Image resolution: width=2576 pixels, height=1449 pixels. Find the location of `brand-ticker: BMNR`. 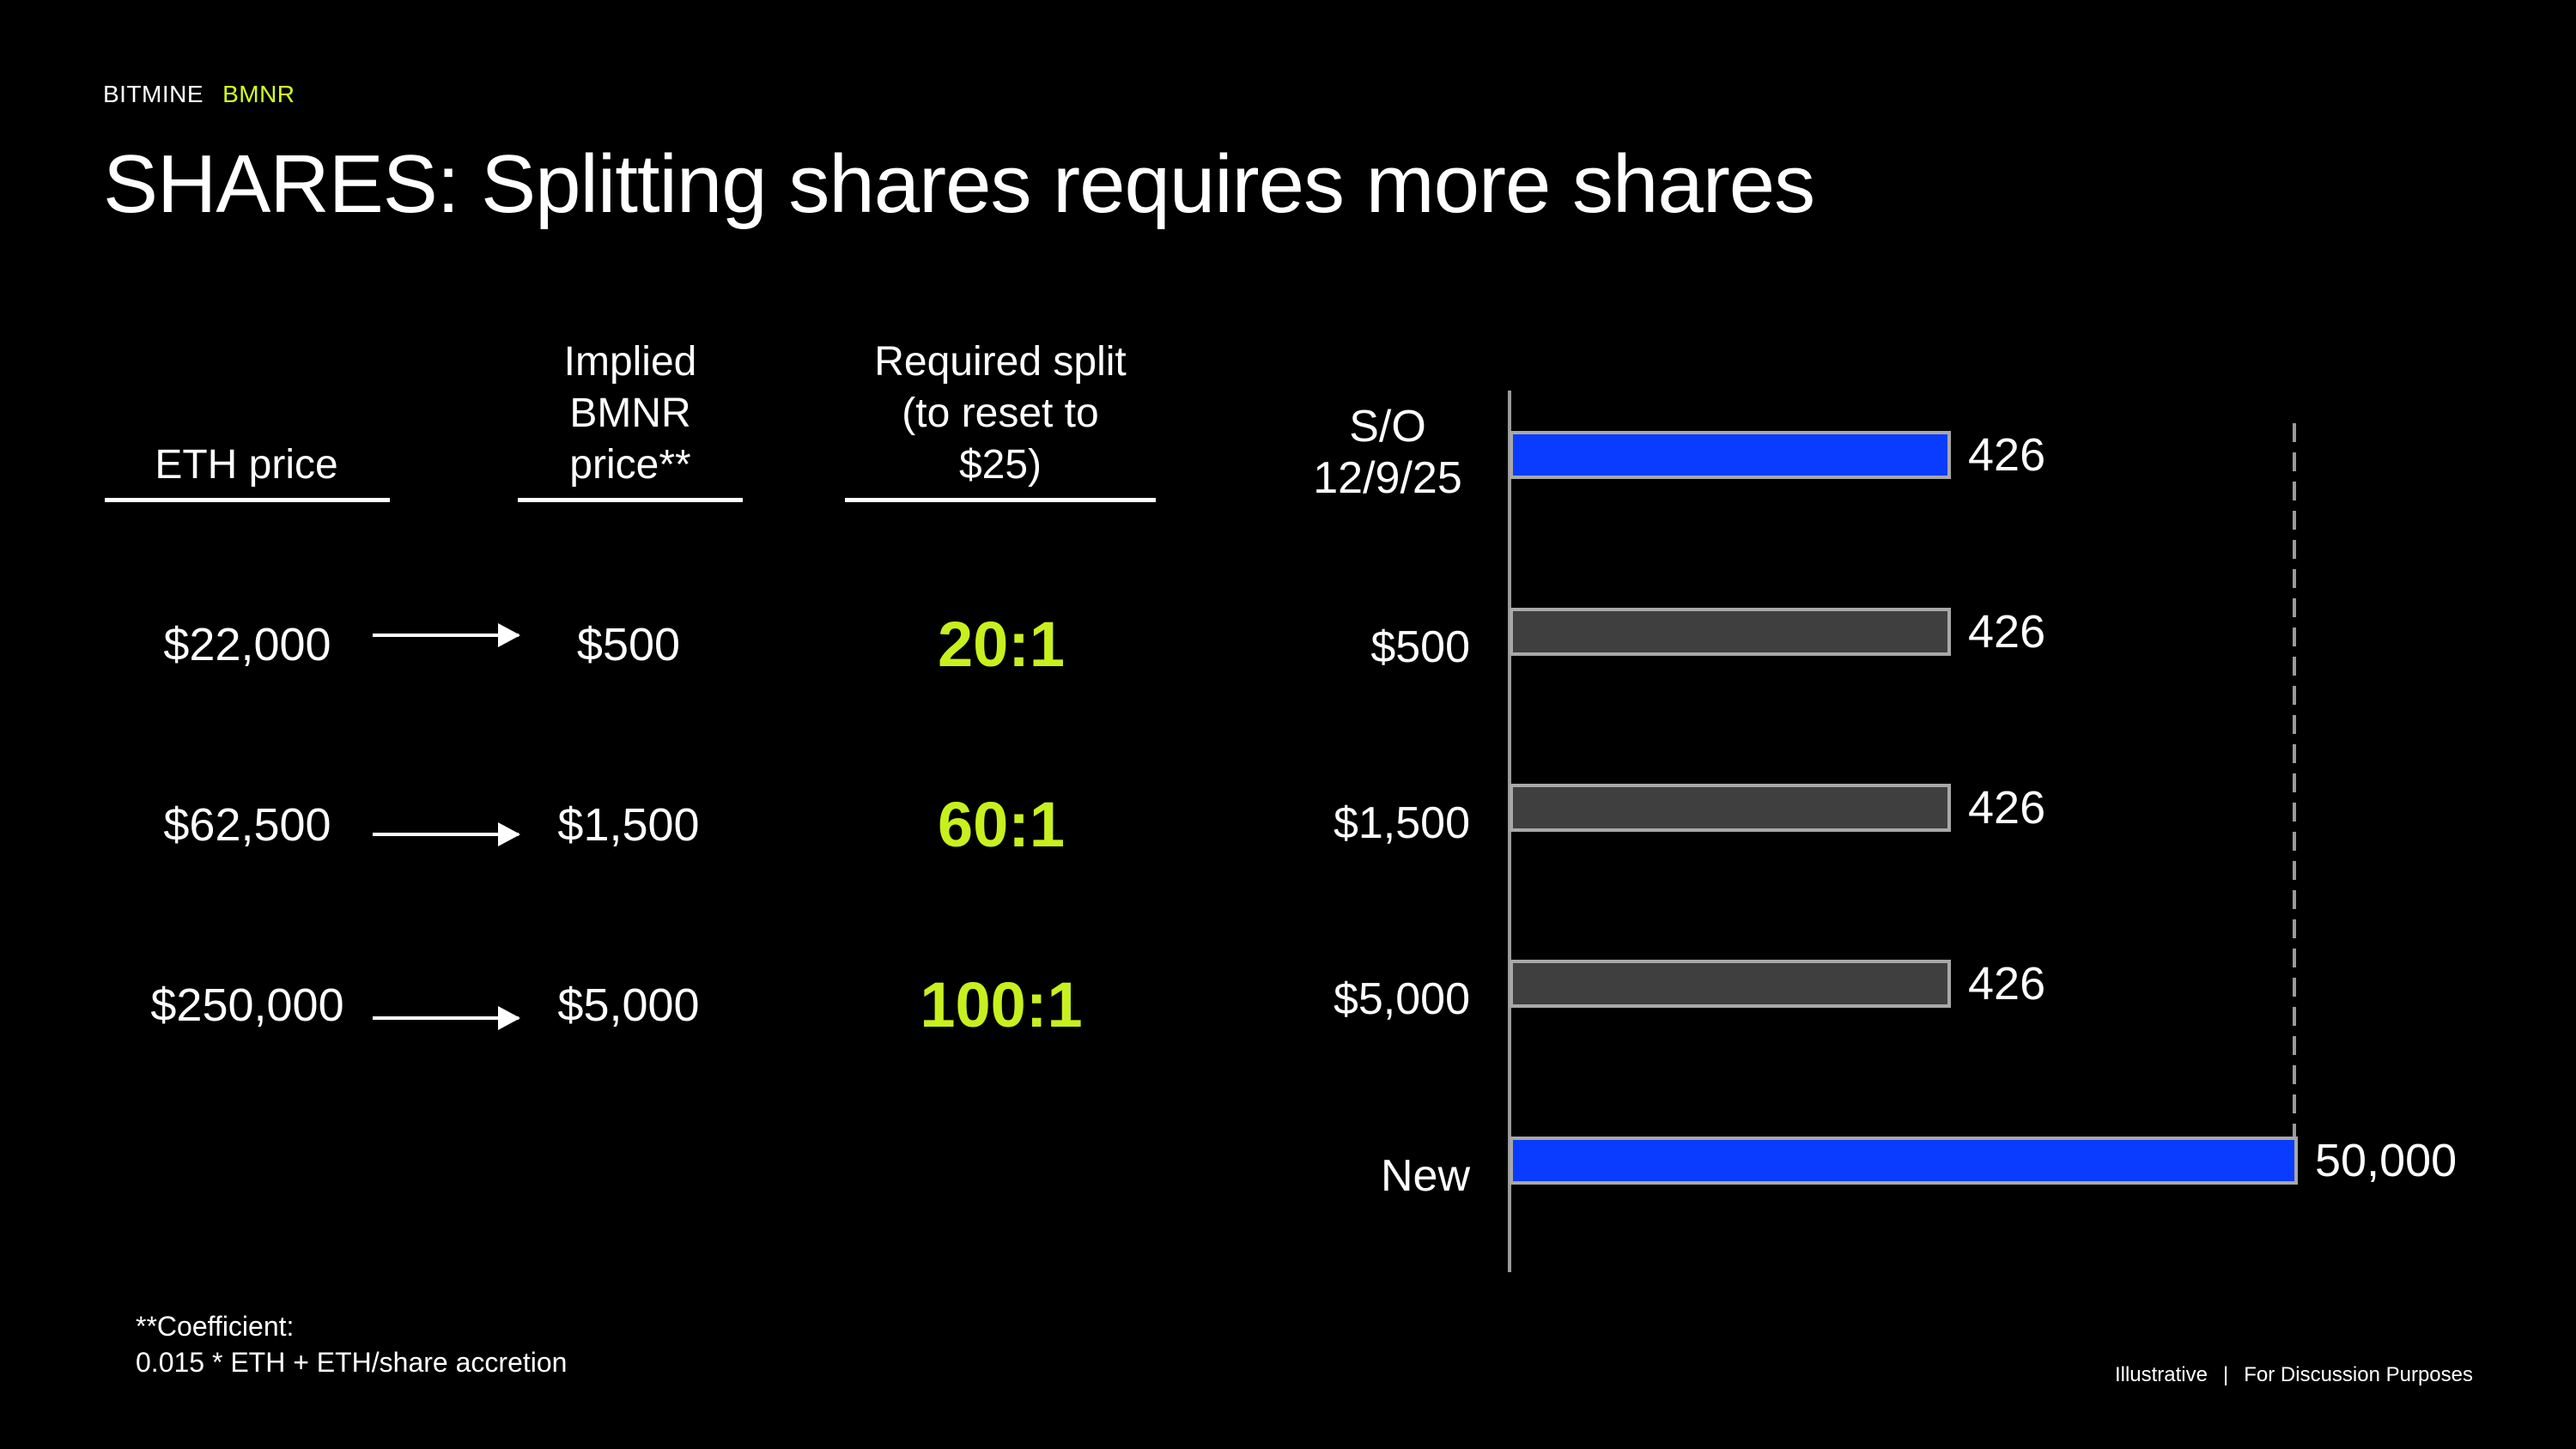

brand-ticker: BMNR is located at coordinates (258, 94).